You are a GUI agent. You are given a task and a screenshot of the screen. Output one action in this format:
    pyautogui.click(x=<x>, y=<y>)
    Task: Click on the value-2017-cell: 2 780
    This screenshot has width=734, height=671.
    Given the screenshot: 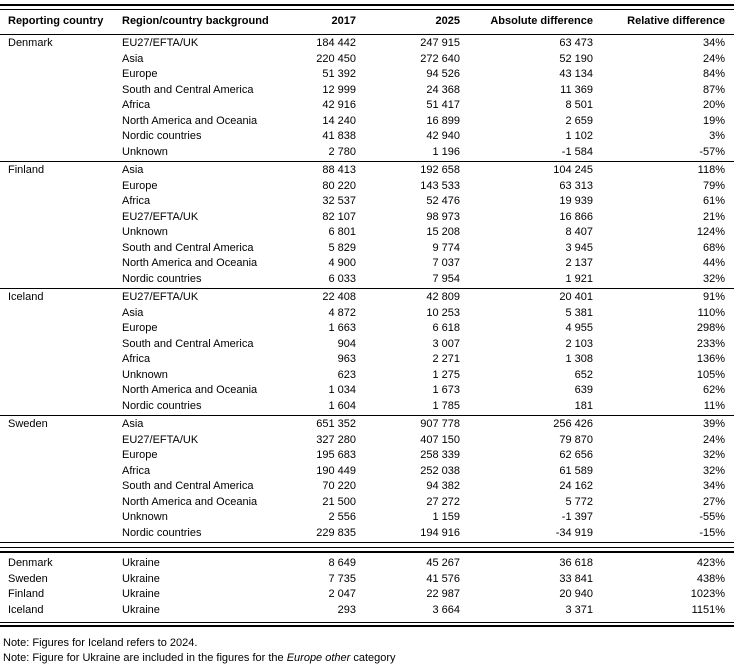 What is the action you would take?
    pyautogui.click(x=342, y=151)
    